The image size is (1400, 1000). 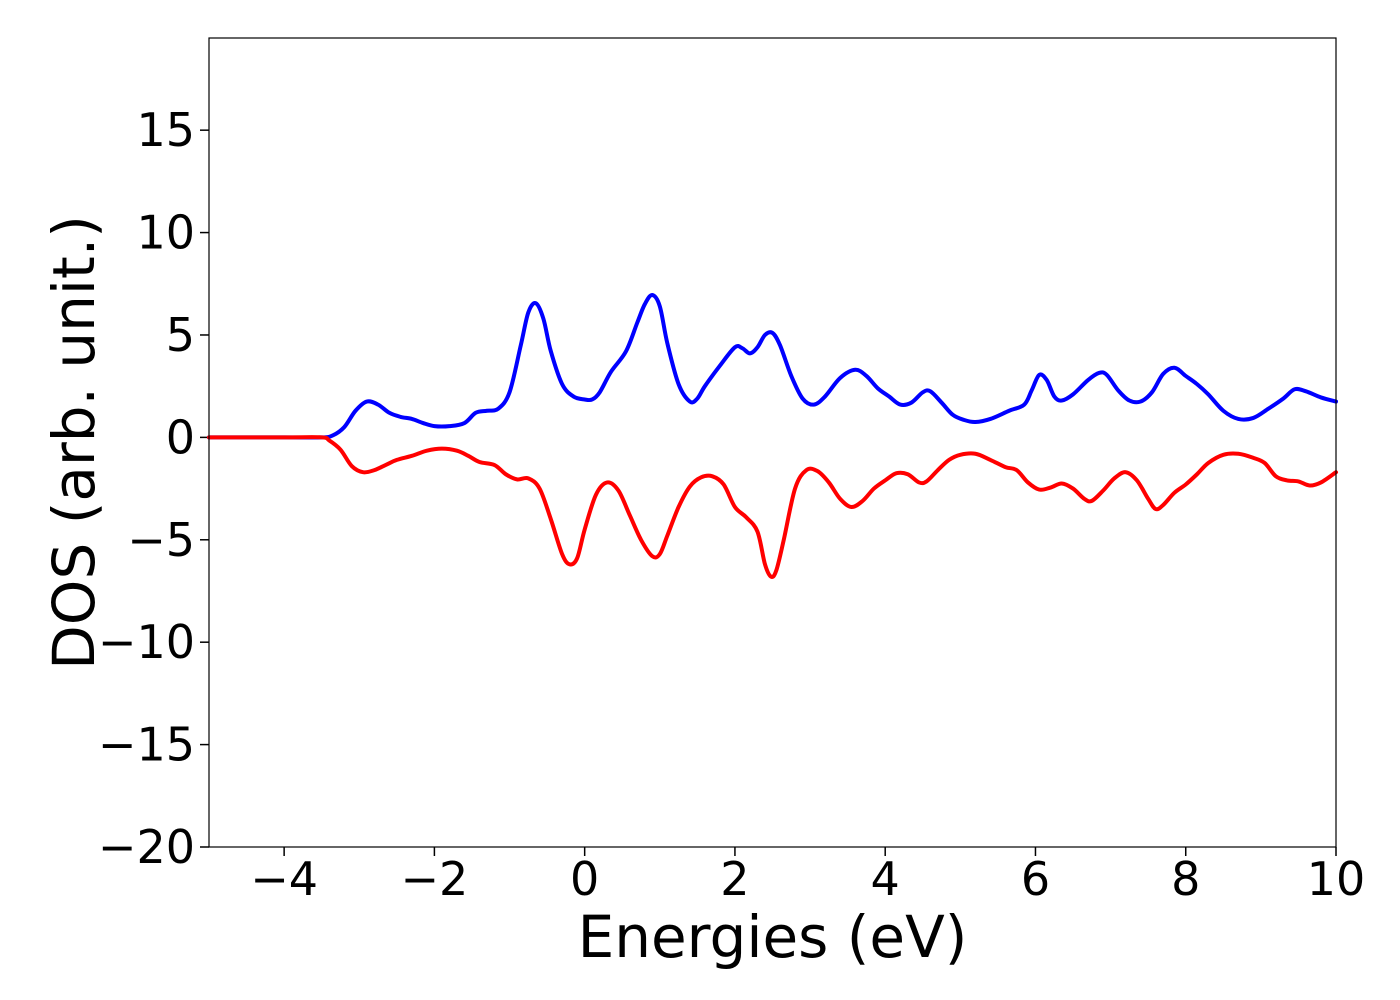 What do you see at coordinates (74, 442) in the screenshot?
I see `y-axis-label: DOS (arb. unit.)` at bounding box center [74, 442].